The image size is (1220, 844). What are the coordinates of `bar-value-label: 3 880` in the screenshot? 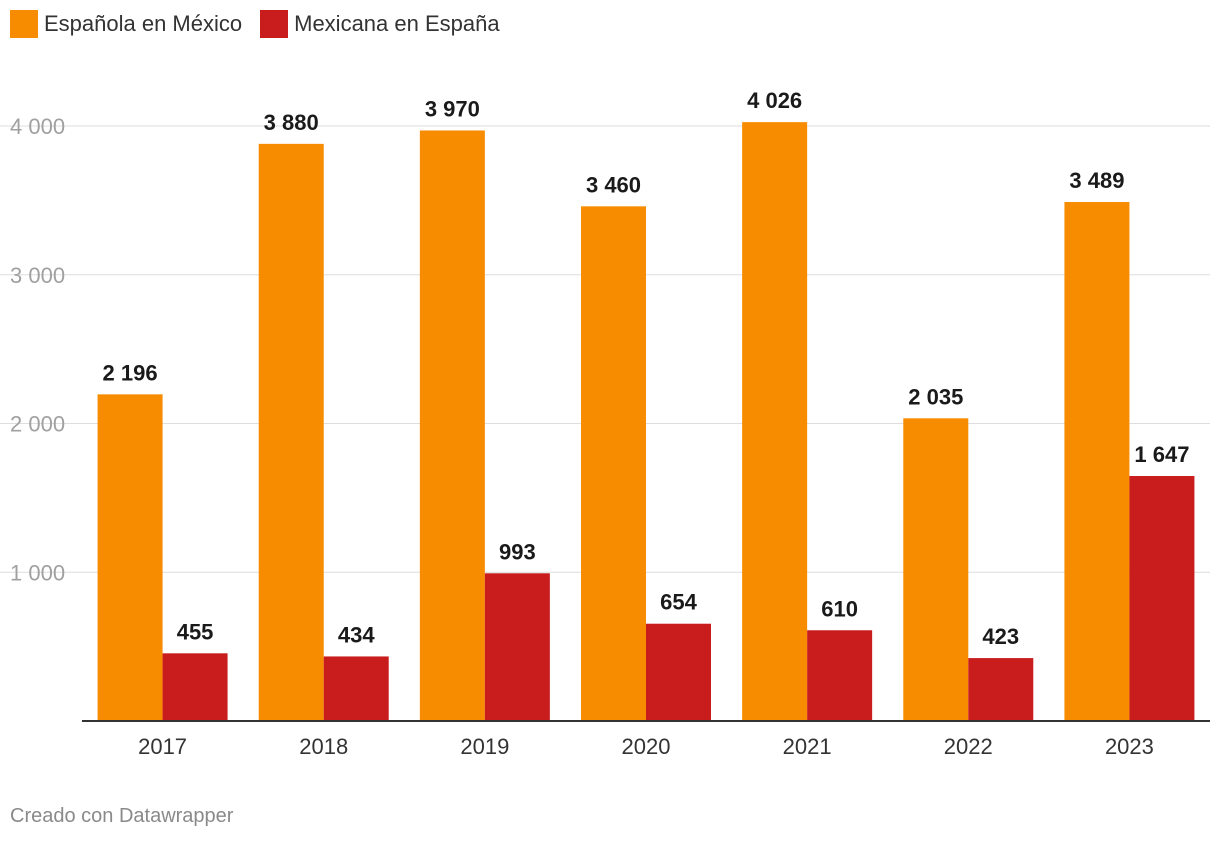 It's located at (291, 122).